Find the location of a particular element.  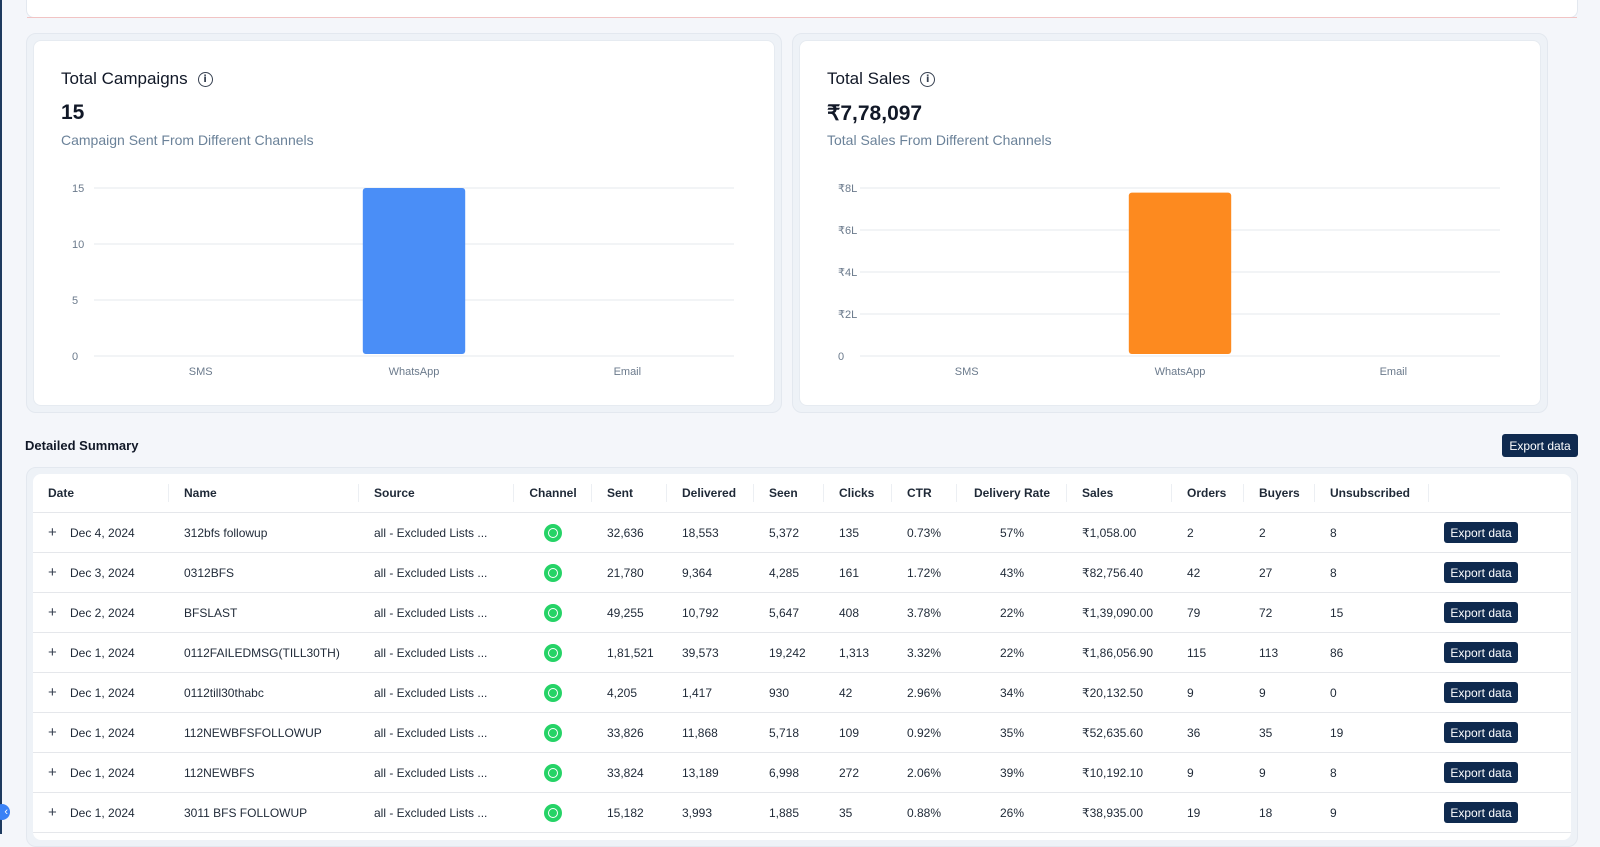

table-cell: 79 is located at coordinates (1208, 612).